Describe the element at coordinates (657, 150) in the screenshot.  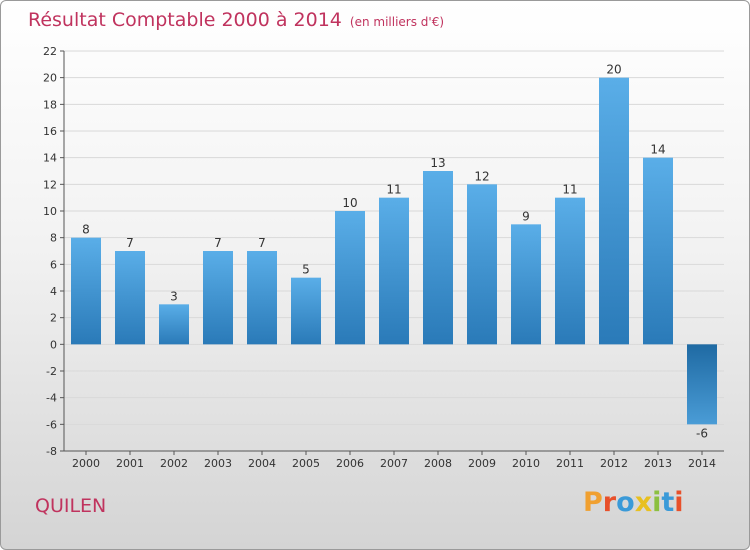
I see `data-label: 14` at that location.